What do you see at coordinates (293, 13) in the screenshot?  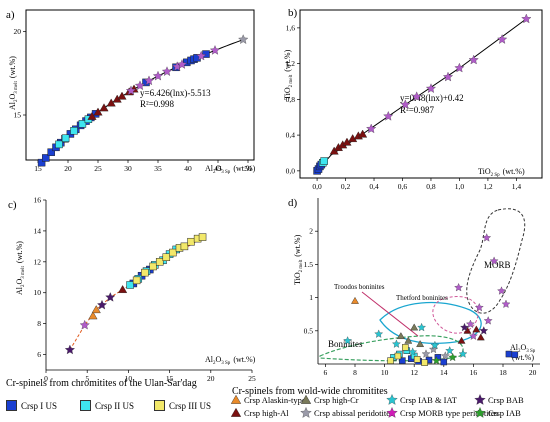 I see `panel-b-label: b)` at bounding box center [293, 13].